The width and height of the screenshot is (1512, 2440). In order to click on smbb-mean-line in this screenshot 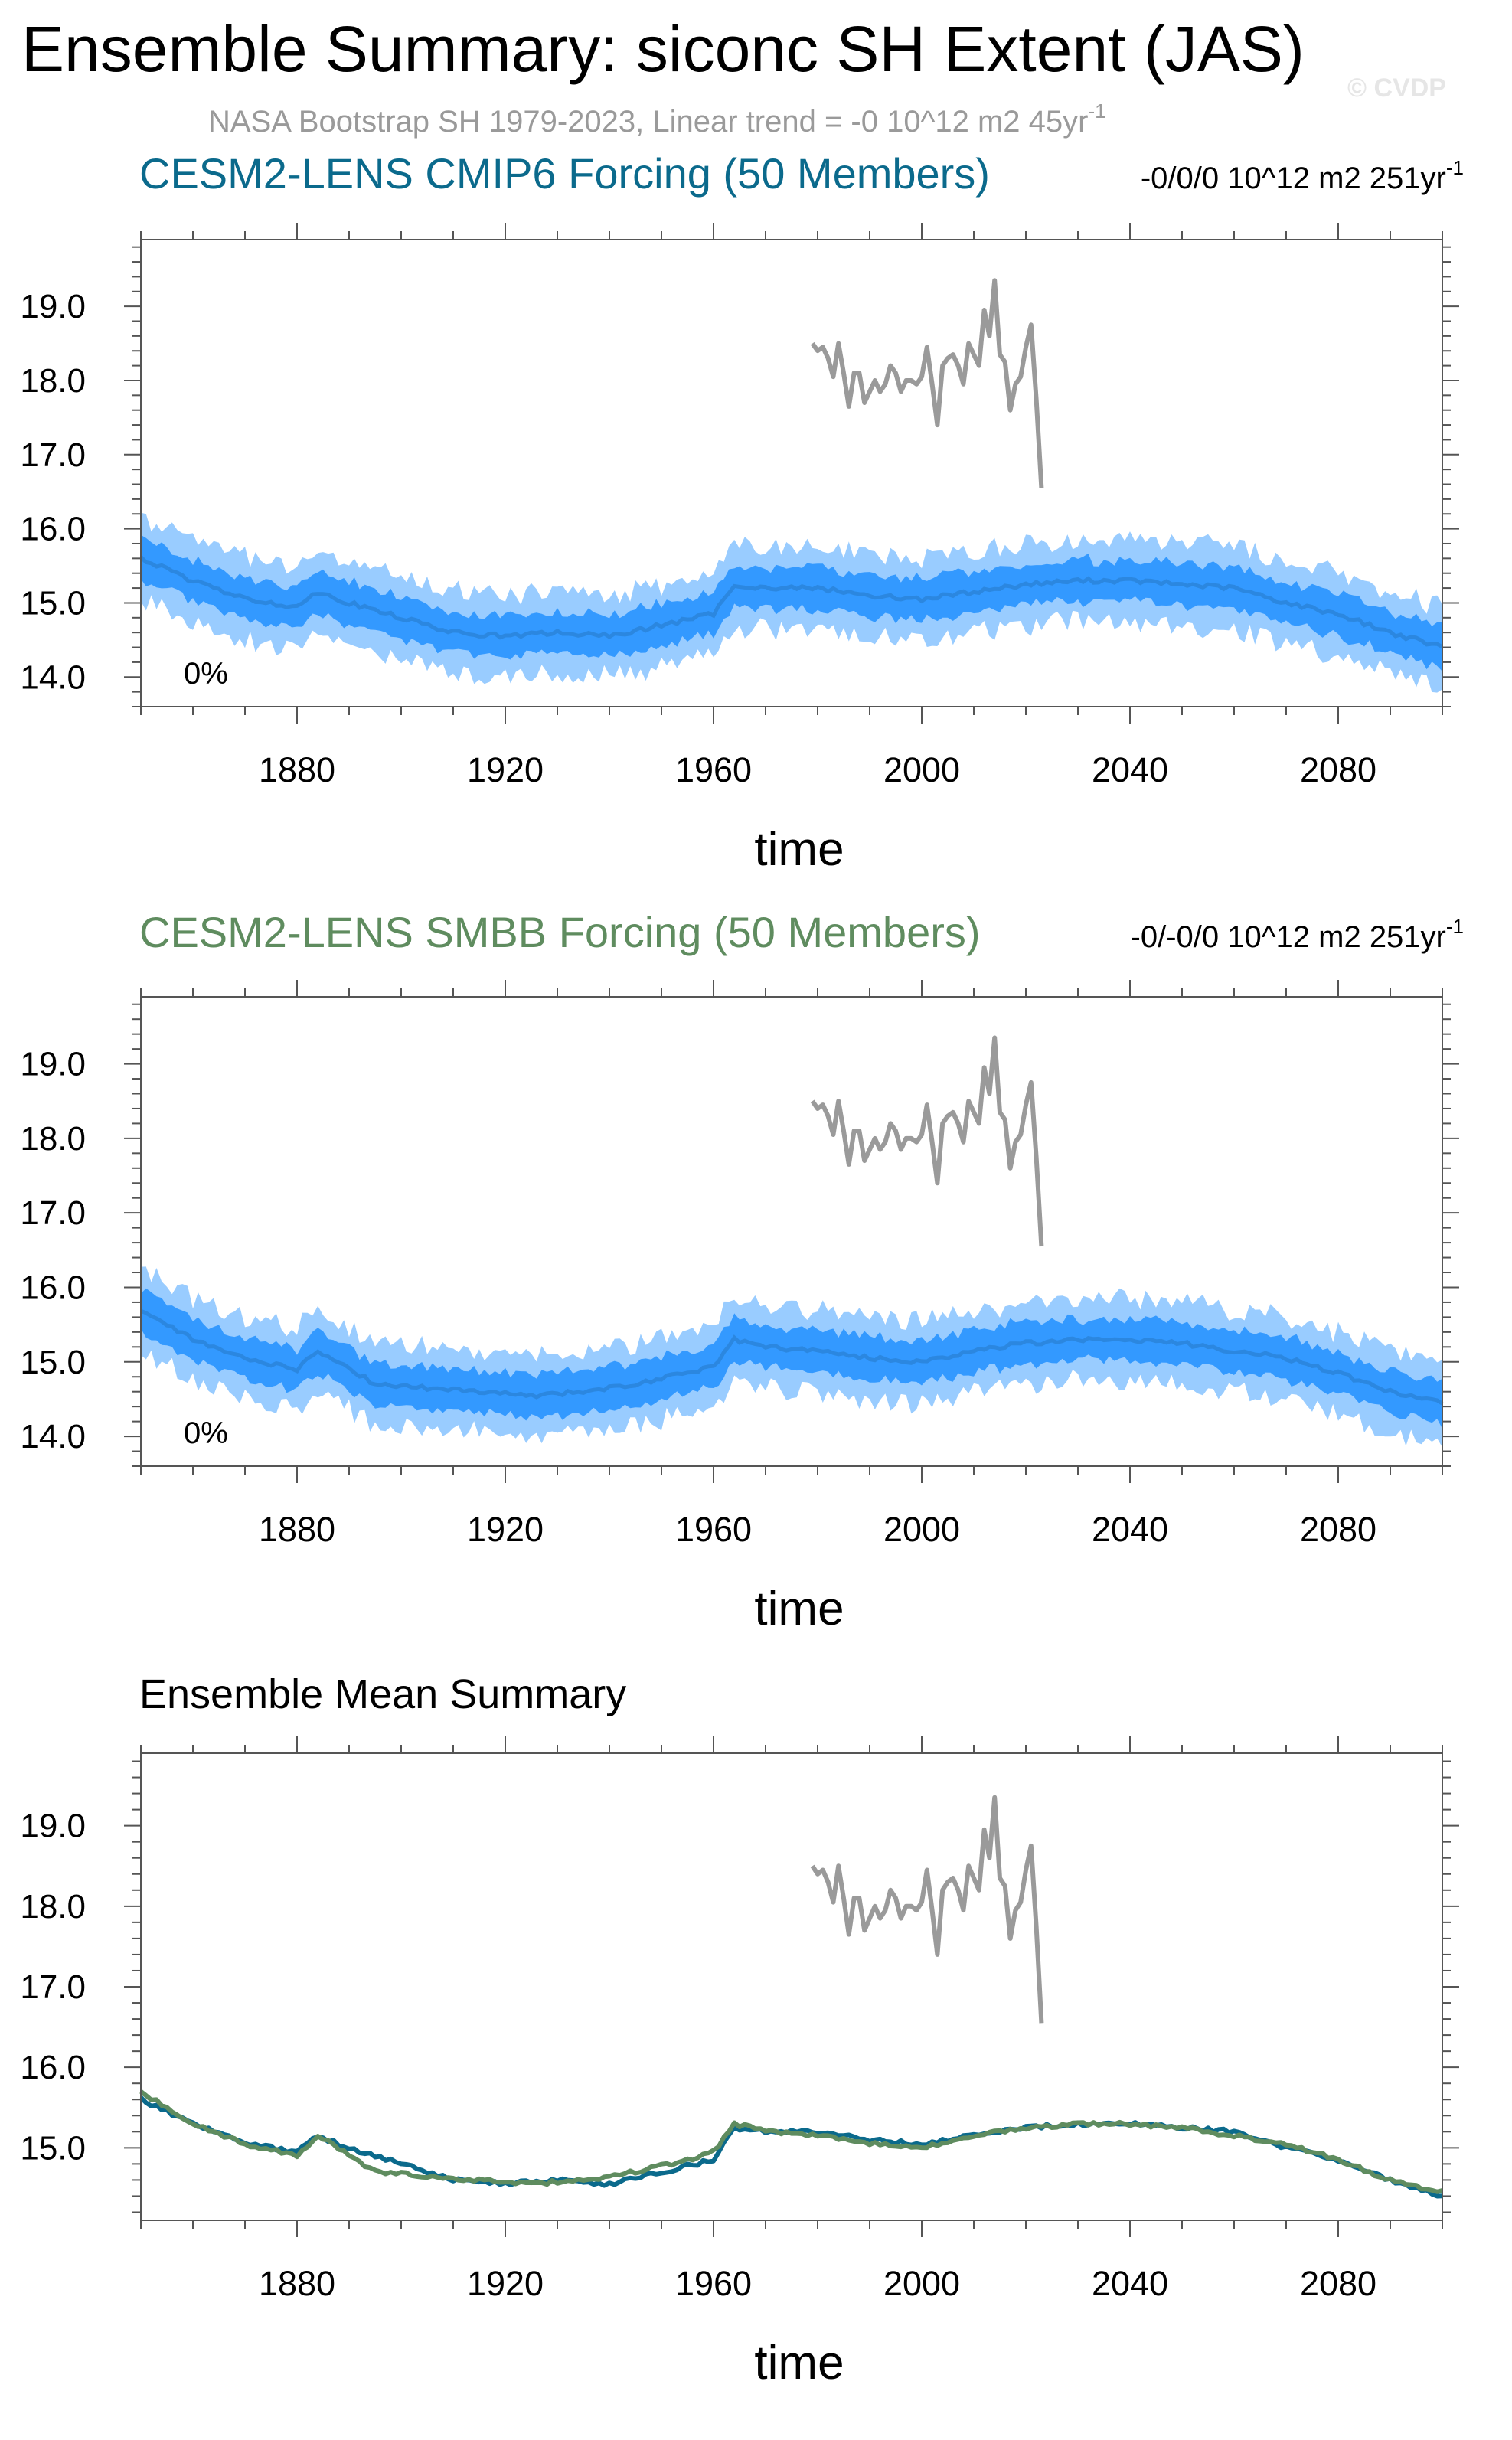, I will do `click(791, 2141)`.